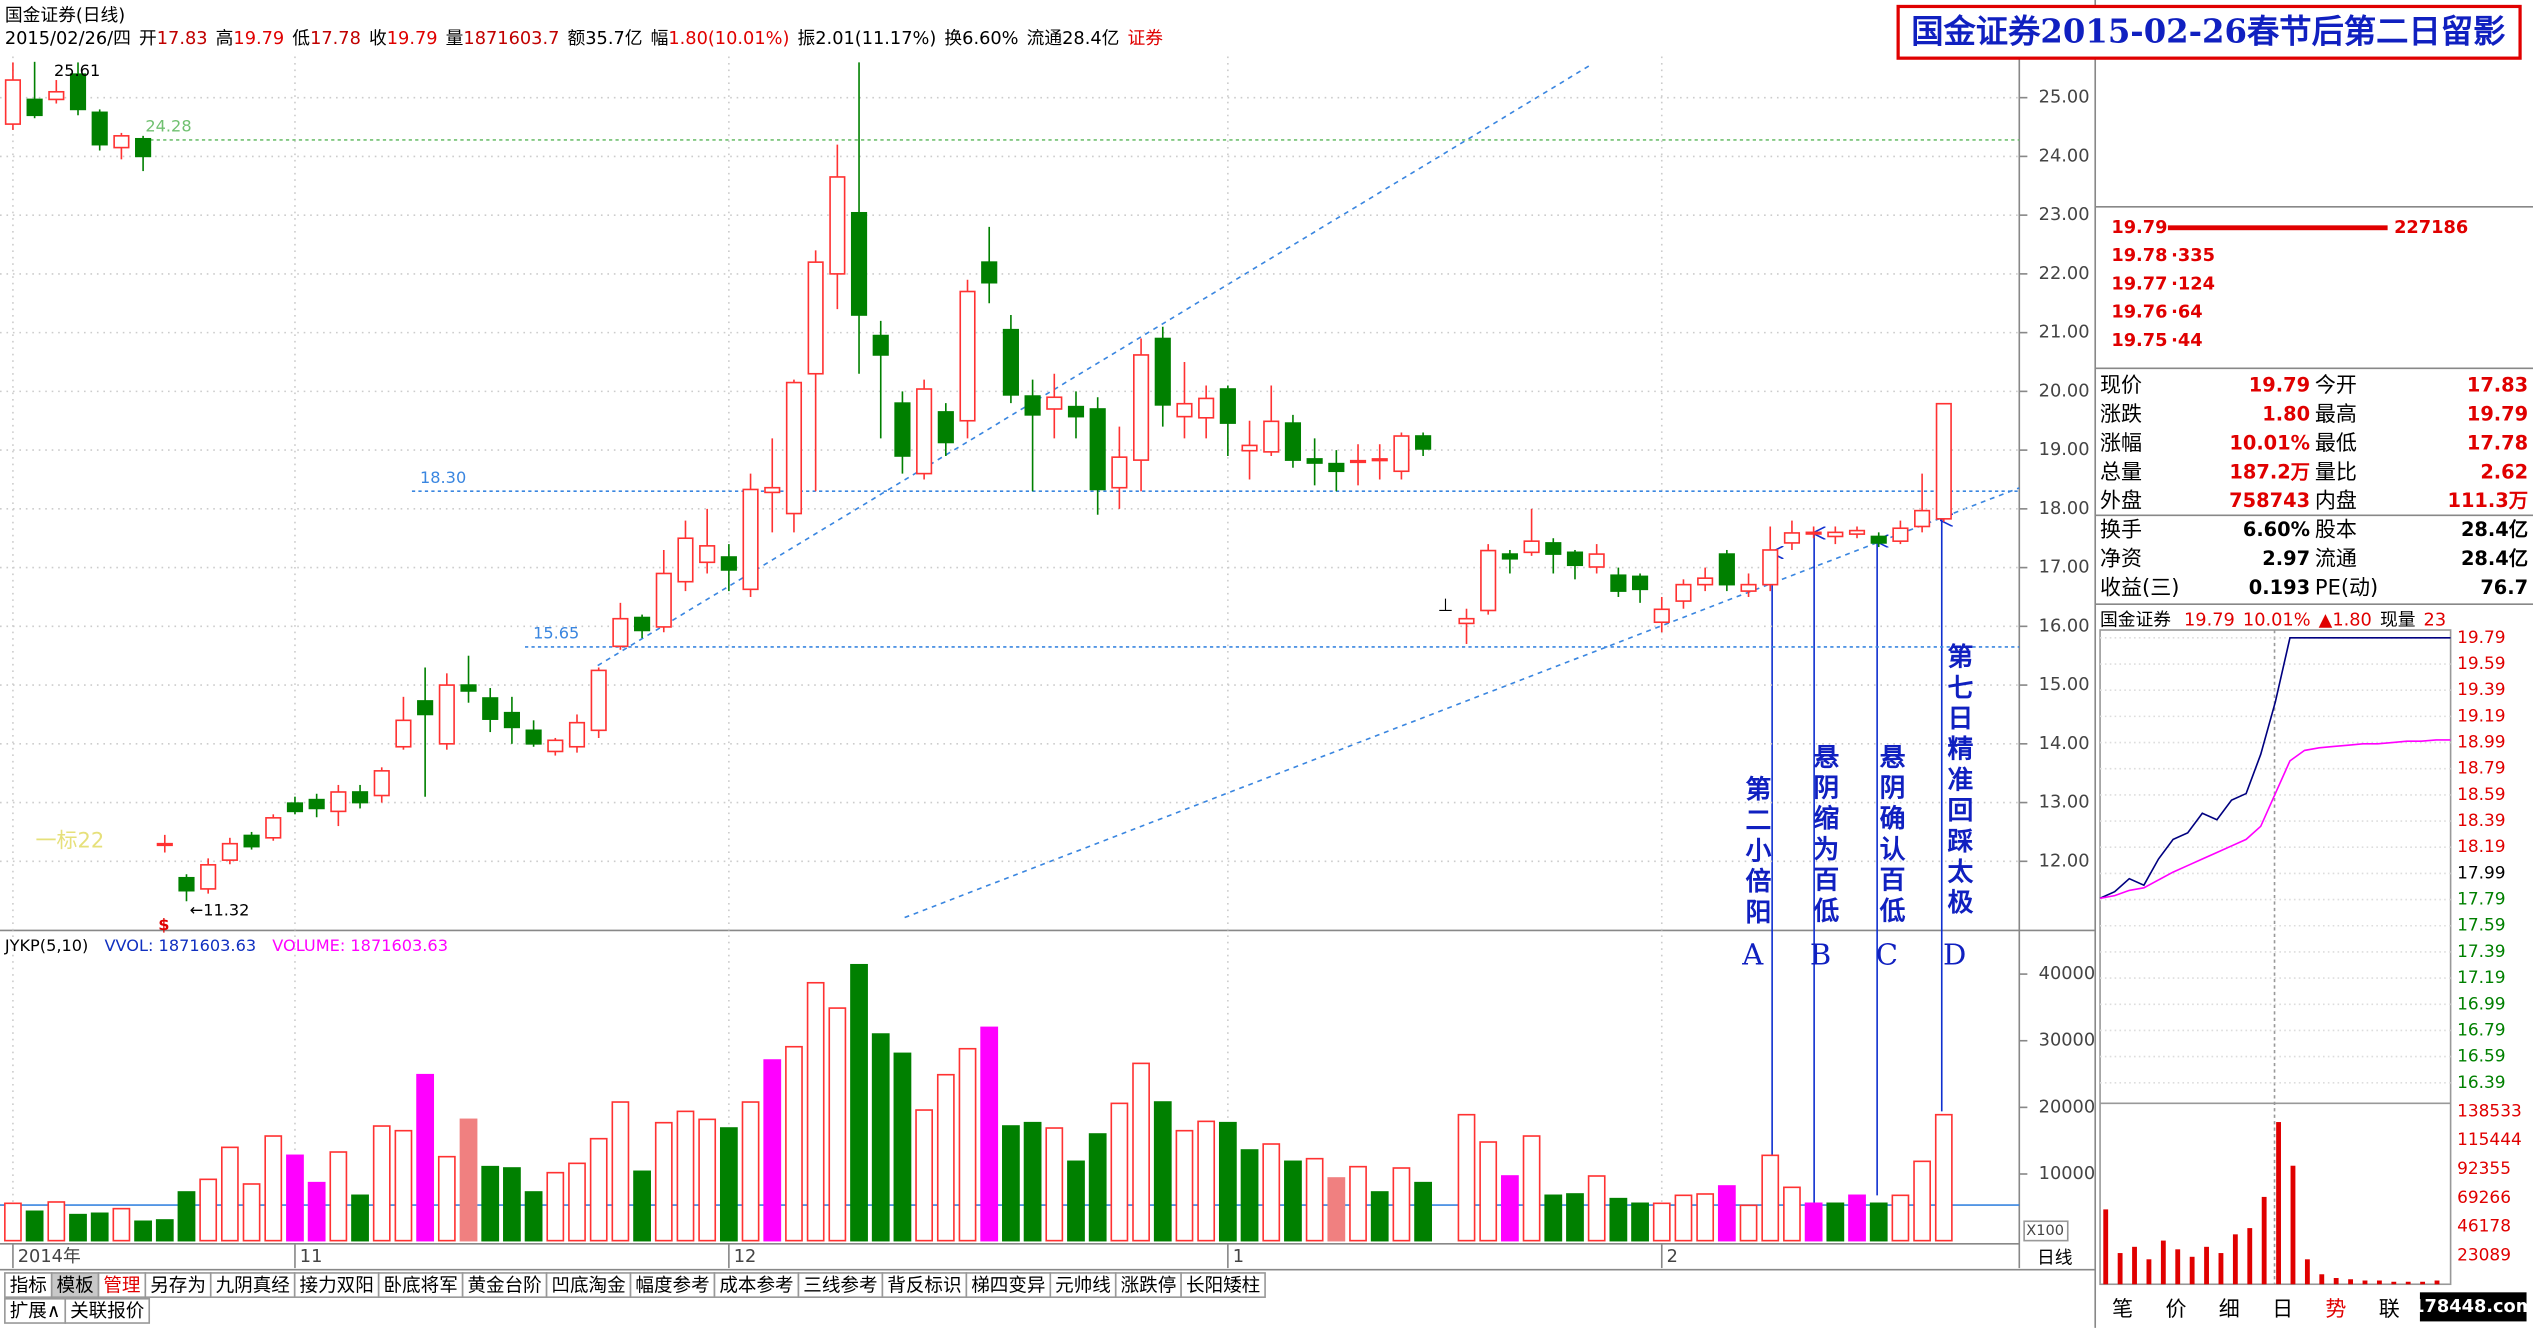 This screenshot has width=2533, height=1329. I want to click on tab-label: 卧底将军, so click(421, 1285).